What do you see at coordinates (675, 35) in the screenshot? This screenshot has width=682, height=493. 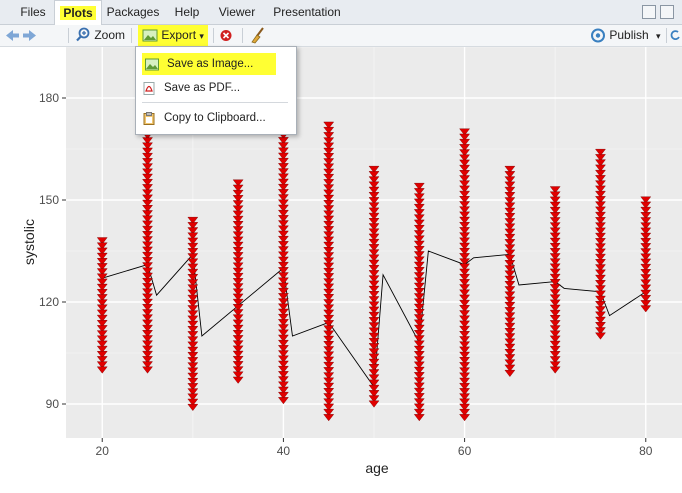 I see `refresh-icon` at bounding box center [675, 35].